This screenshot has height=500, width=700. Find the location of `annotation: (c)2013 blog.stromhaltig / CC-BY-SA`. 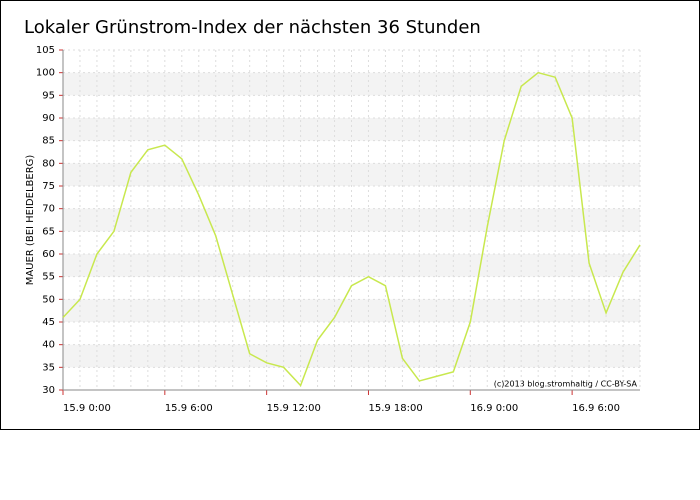

annotation: (c)2013 blog.stromhaltig / CC-BY-SA is located at coordinates (566, 384).